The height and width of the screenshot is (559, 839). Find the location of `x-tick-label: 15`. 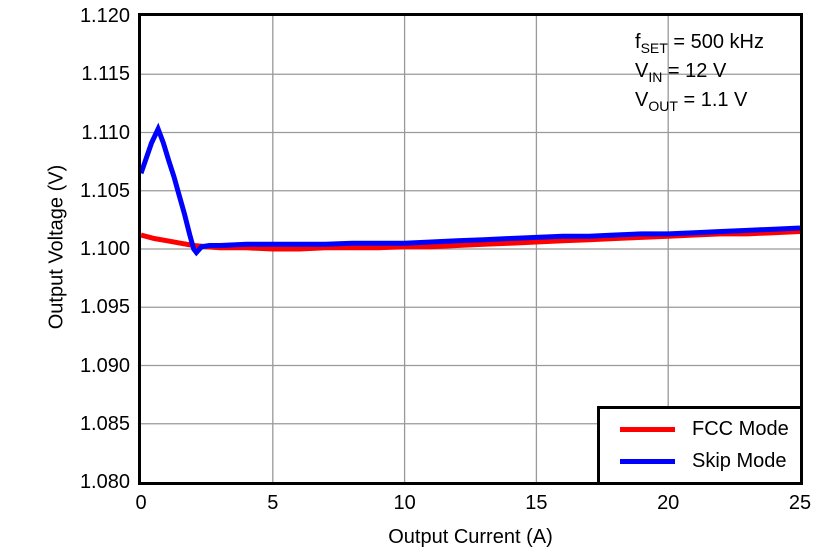

x-tick-label: 15 is located at coordinates (536, 503).